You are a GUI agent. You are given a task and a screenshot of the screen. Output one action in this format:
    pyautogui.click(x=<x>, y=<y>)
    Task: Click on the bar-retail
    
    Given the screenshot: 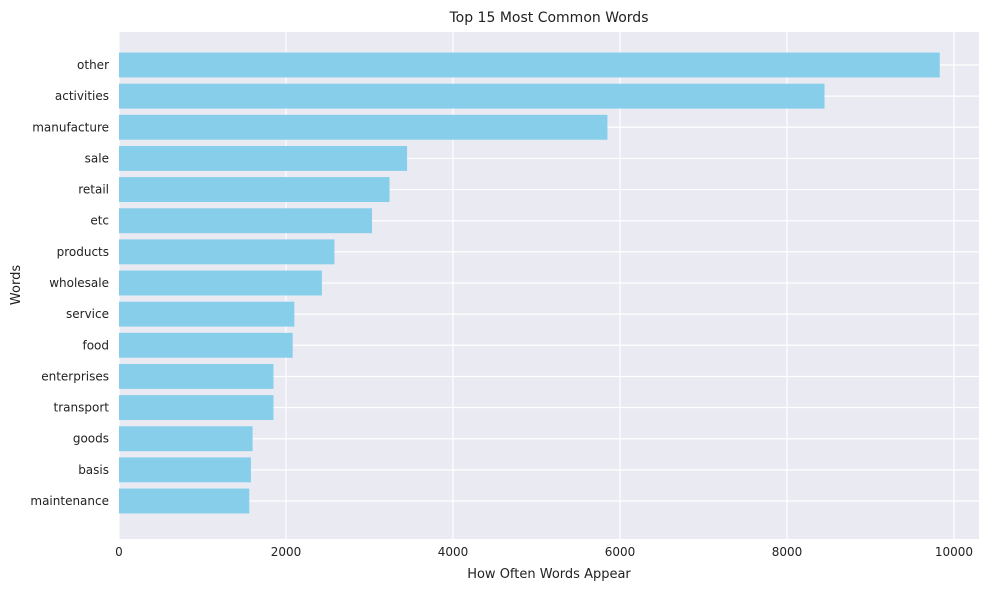 What is the action you would take?
    pyautogui.click(x=254, y=190)
    